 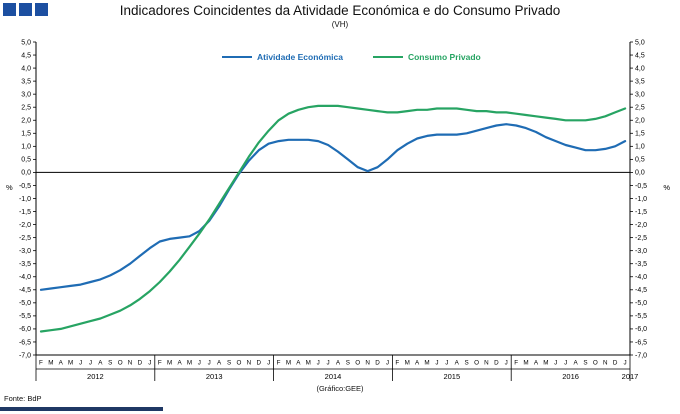 I want to click on legend: Atividade Económica Consumo Privado, so click(x=351, y=57).